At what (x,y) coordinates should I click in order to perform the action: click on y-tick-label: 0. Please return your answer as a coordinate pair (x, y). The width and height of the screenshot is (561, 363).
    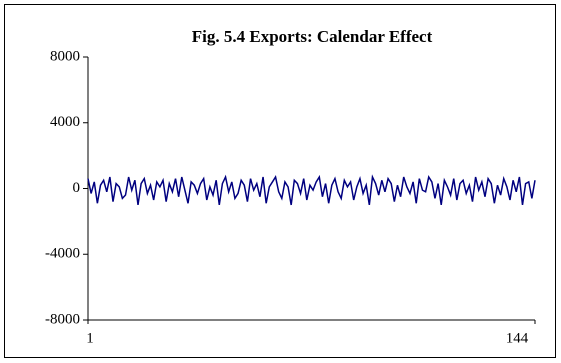
    Looking at the image, I should click on (77, 188).